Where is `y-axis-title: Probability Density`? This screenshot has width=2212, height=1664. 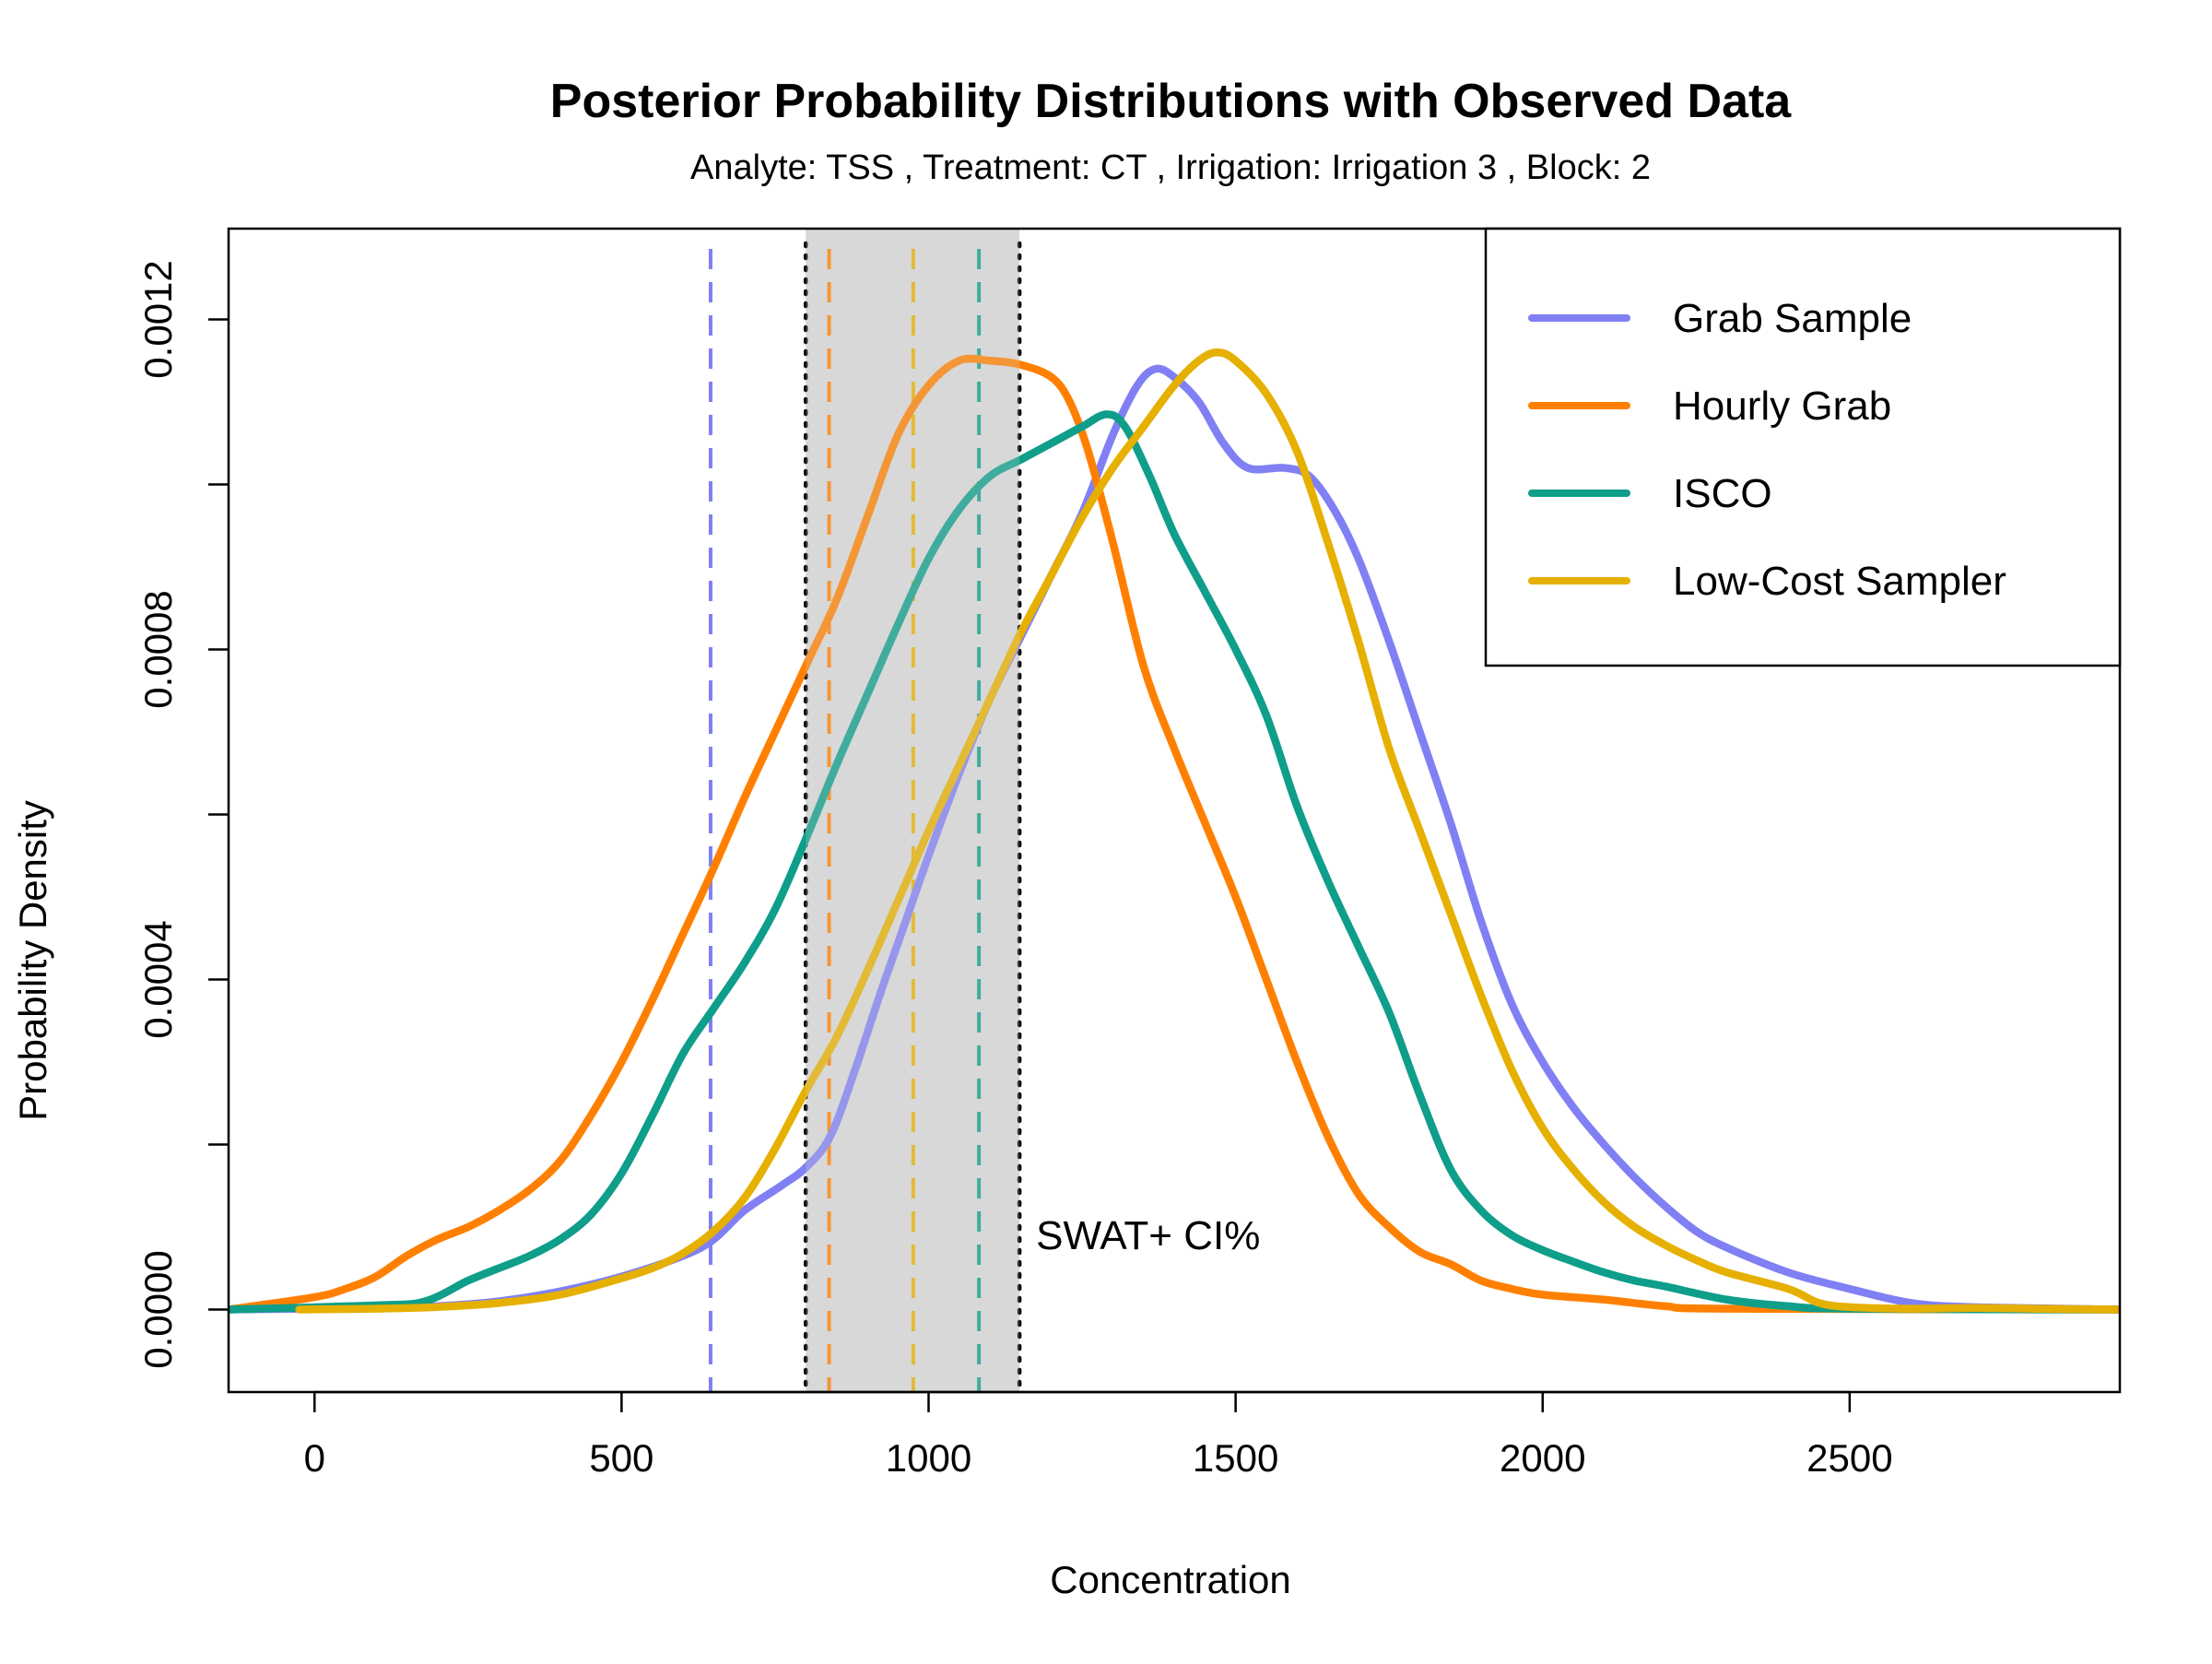 y-axis-title: Probability Density is located at coordinates (32, 960).